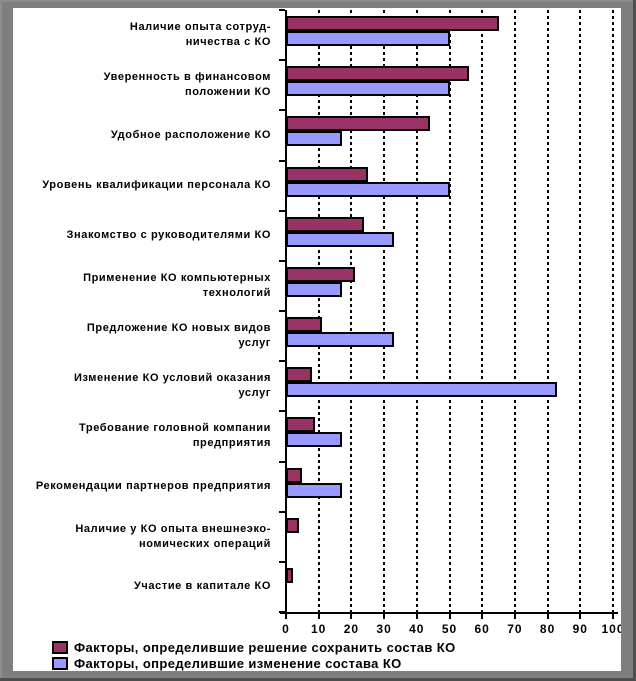 Image resolution: width=636 pixels, height=681 pixels. Describe the element at coordinates (482, 629) in the screenshot. I see `x-tick-label: 60` at that location.